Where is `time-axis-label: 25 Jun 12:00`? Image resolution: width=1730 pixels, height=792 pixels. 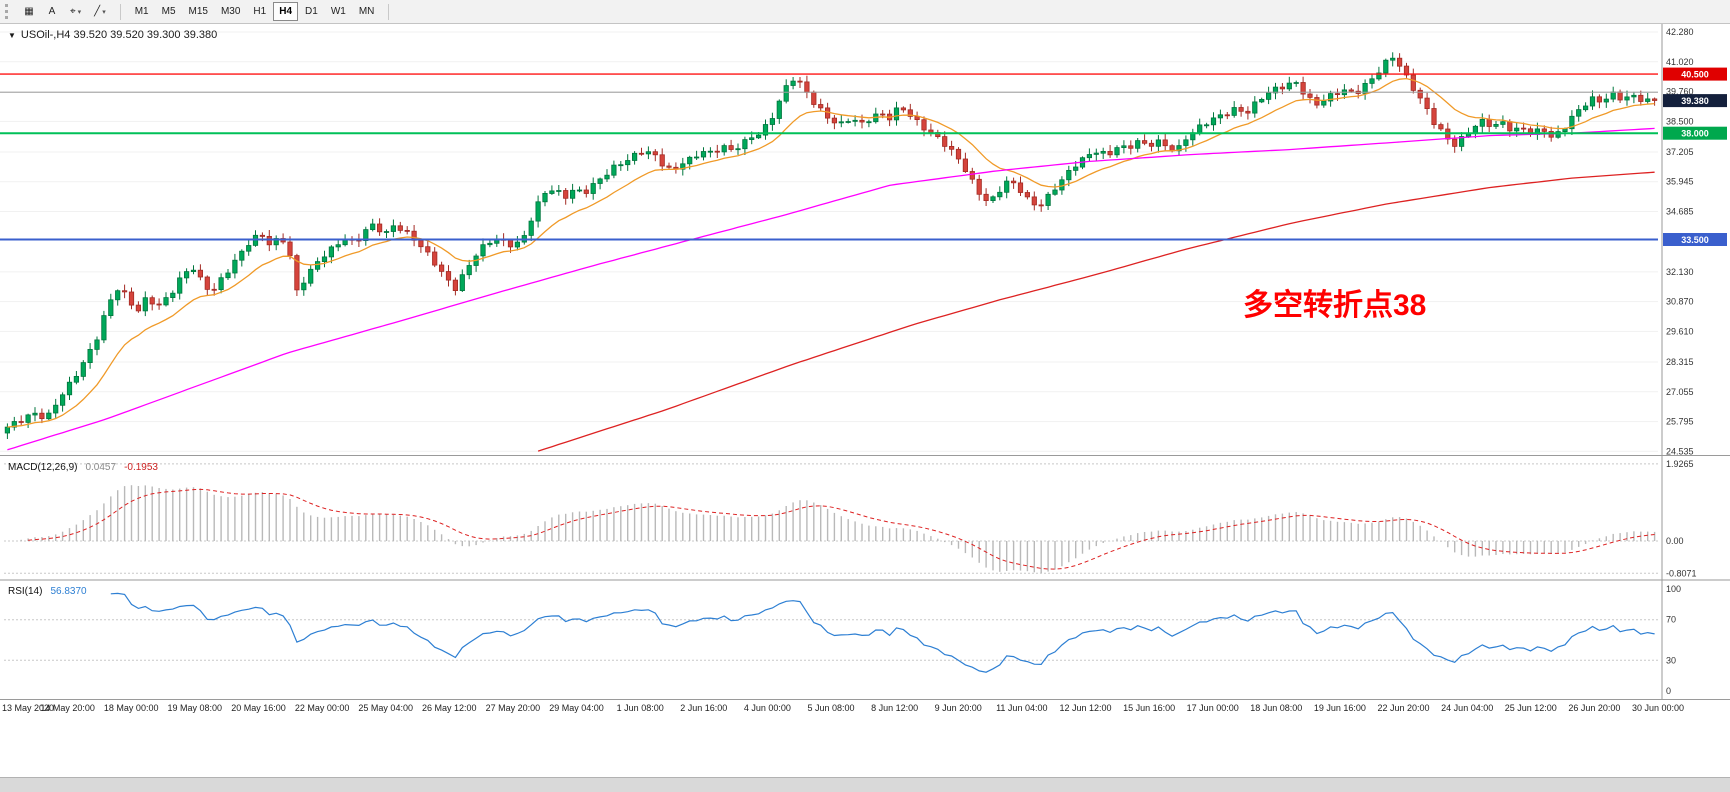 time-axis-label: 25 Jun 12:00 is located at coordinates (1531, 708).